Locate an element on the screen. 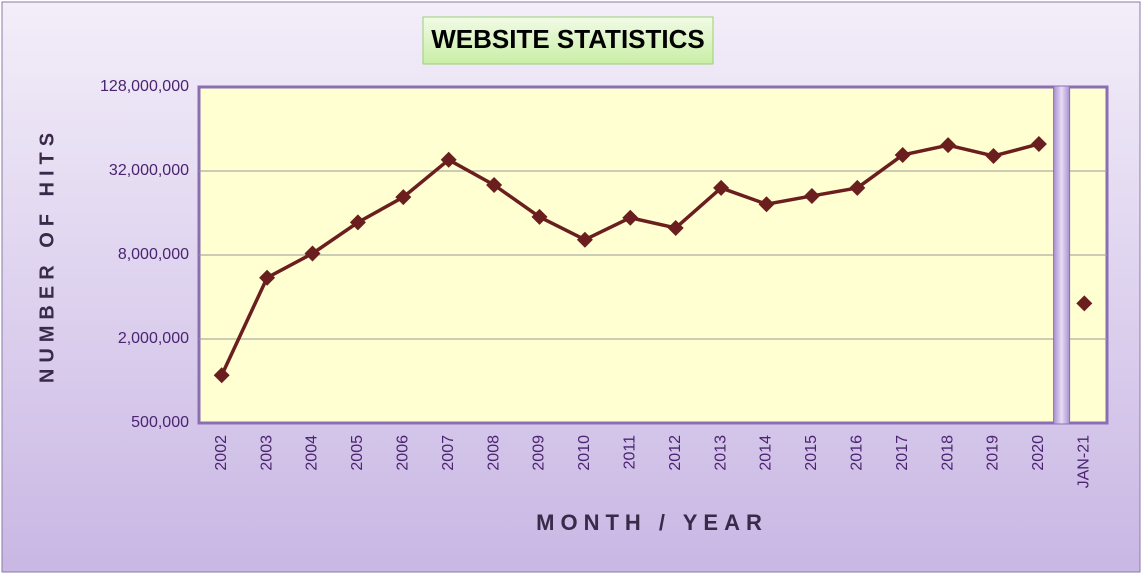 The image size is (1146, 583). x-tick-label: 2004 is located at coordinates (312, 453).